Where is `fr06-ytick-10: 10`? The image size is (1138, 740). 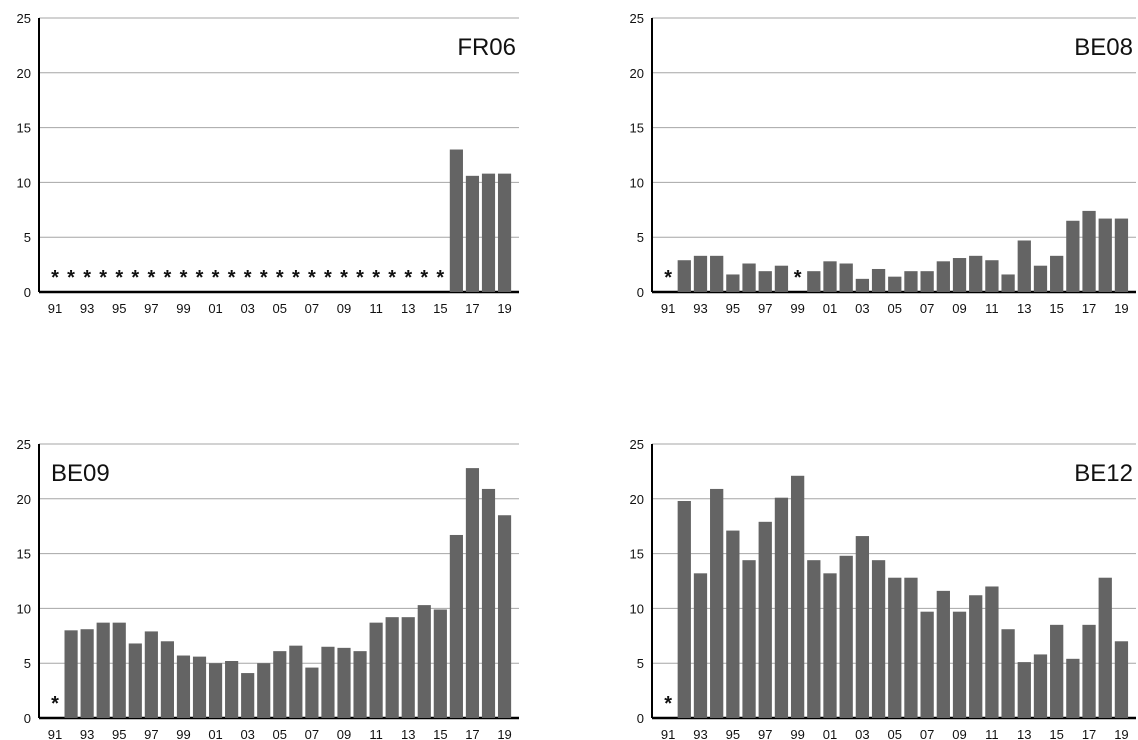
fr06-ytick-10: 10 is located at coordinates (24, 182).